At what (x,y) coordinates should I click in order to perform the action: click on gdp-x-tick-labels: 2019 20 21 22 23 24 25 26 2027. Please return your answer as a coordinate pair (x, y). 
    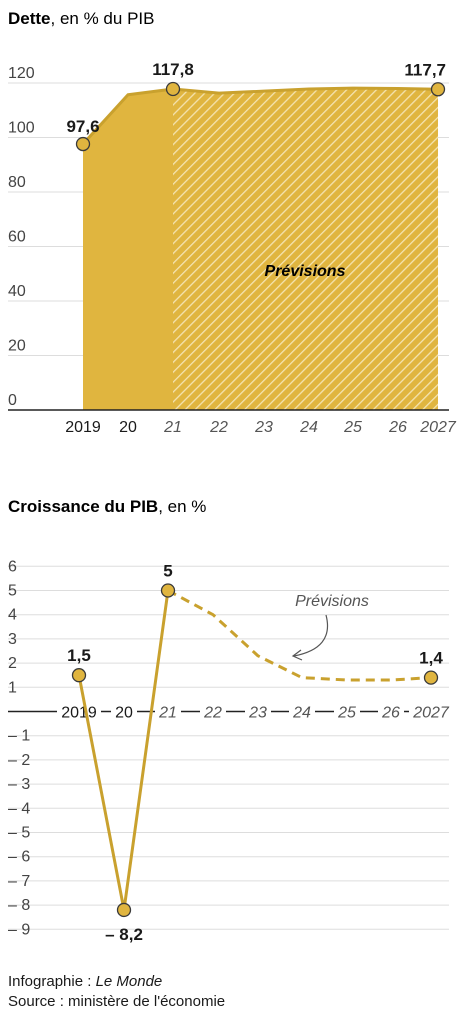
    Looking at the image, I should click on (255, 711).